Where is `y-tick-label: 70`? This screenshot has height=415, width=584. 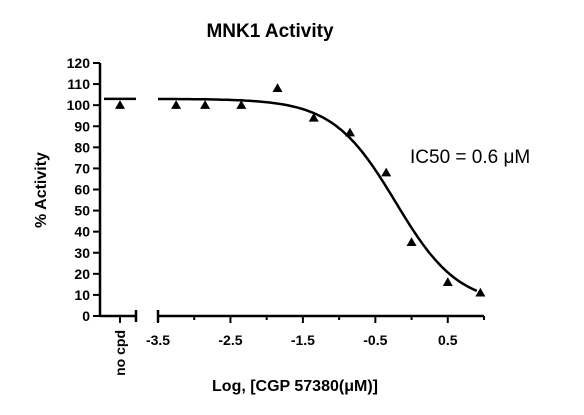 y-tick-label: 70 is located at coordinates (82, 168).